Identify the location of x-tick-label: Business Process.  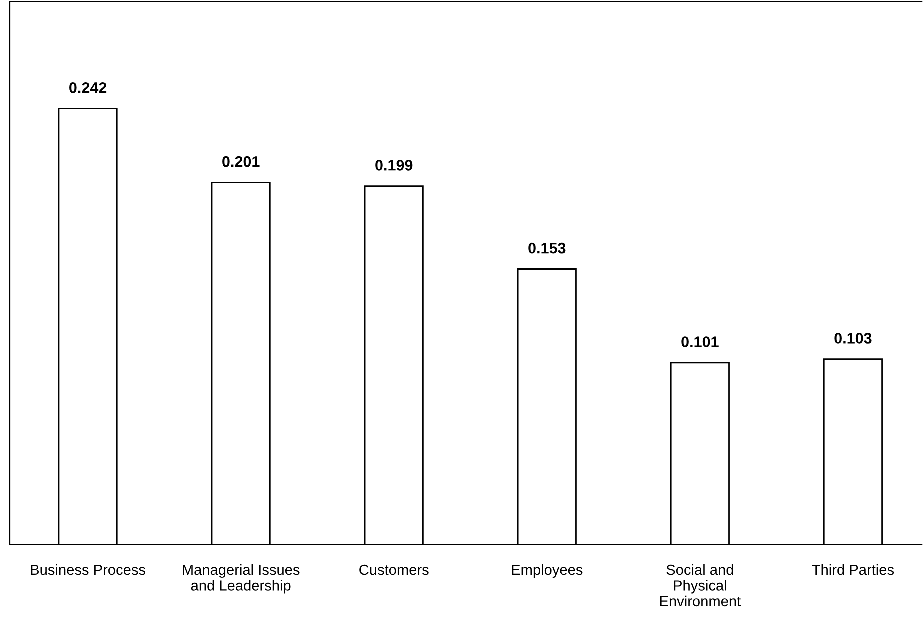
(88, 570).